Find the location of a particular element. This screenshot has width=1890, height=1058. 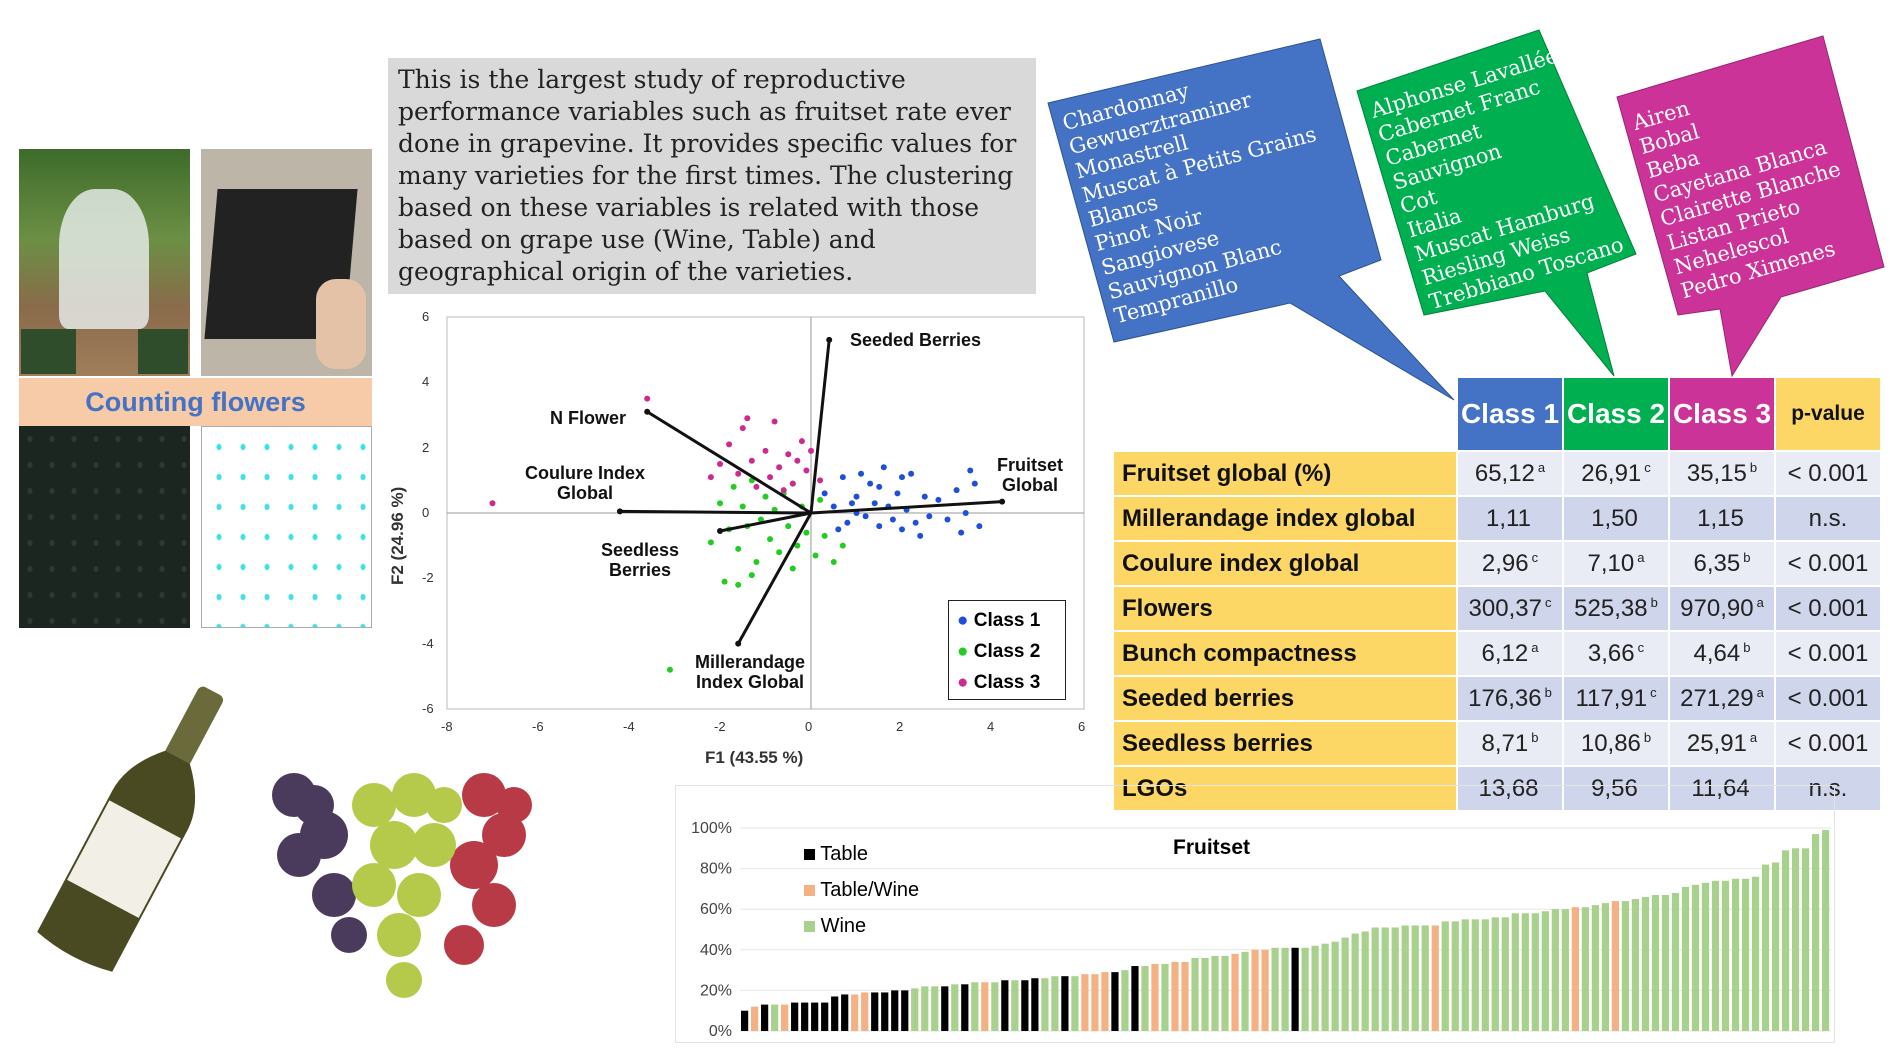

p-value: < 0.001 is located at coordinates (1828, 743).